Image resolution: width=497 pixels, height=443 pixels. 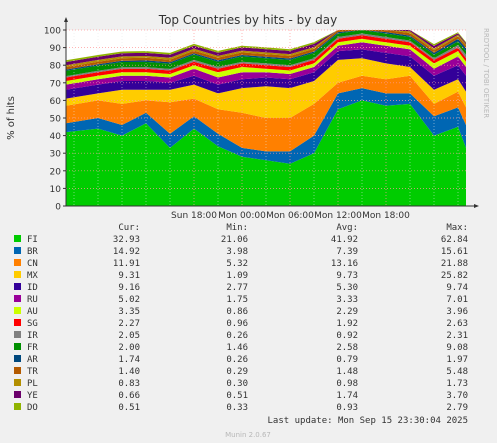 I want to click on legend-row-do: DO 0.51 0.33 0.93 2.79, so click(x=241, y=408).